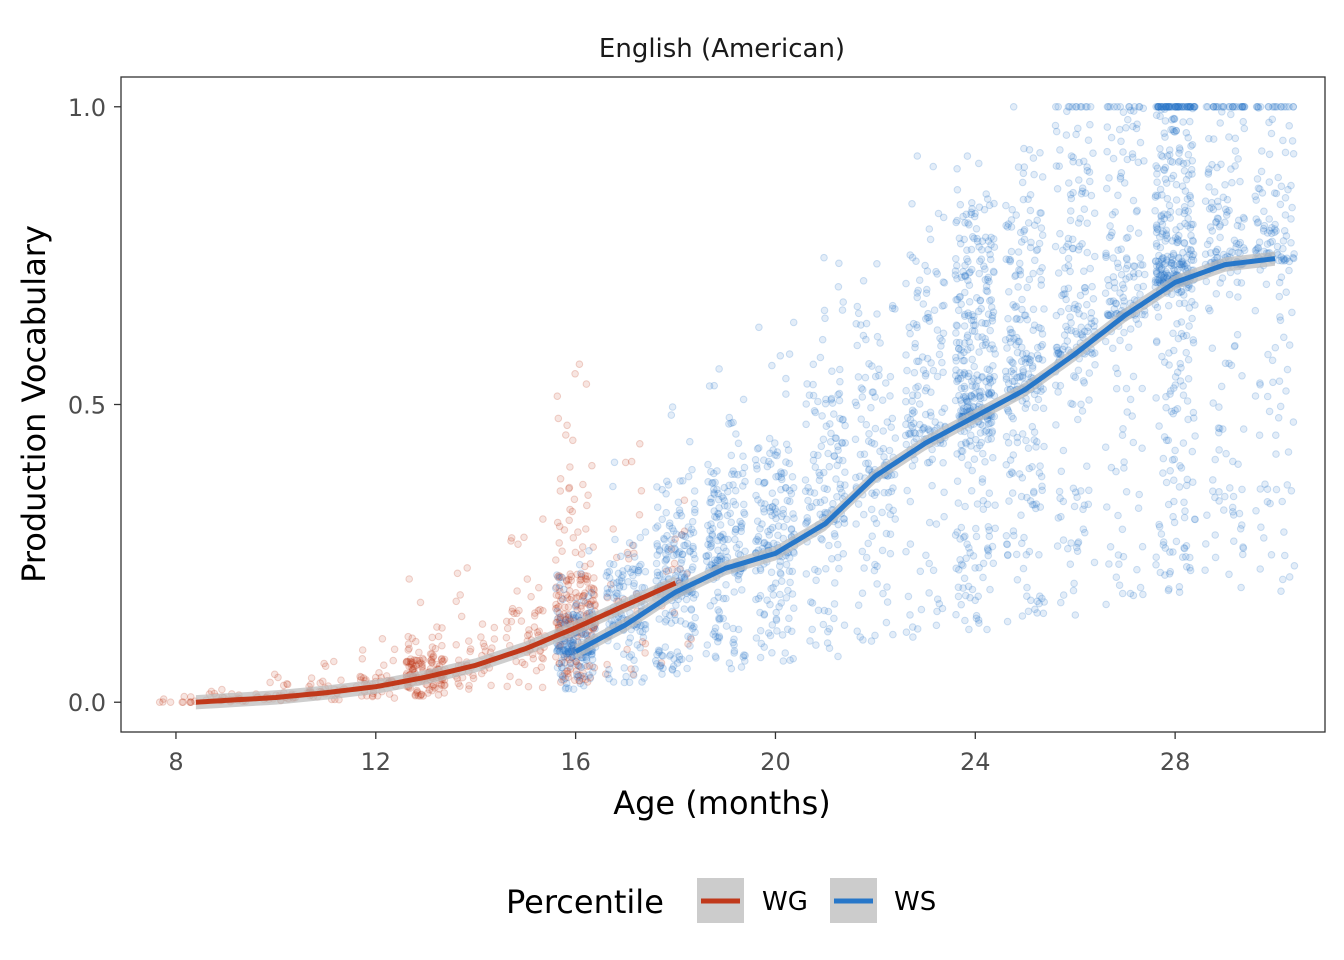 The width and height of the screenshot is (1344, 960). Describe the element at coordinates (175, 762) in the screenshot. I see `x-tick-label: 8` at that location.